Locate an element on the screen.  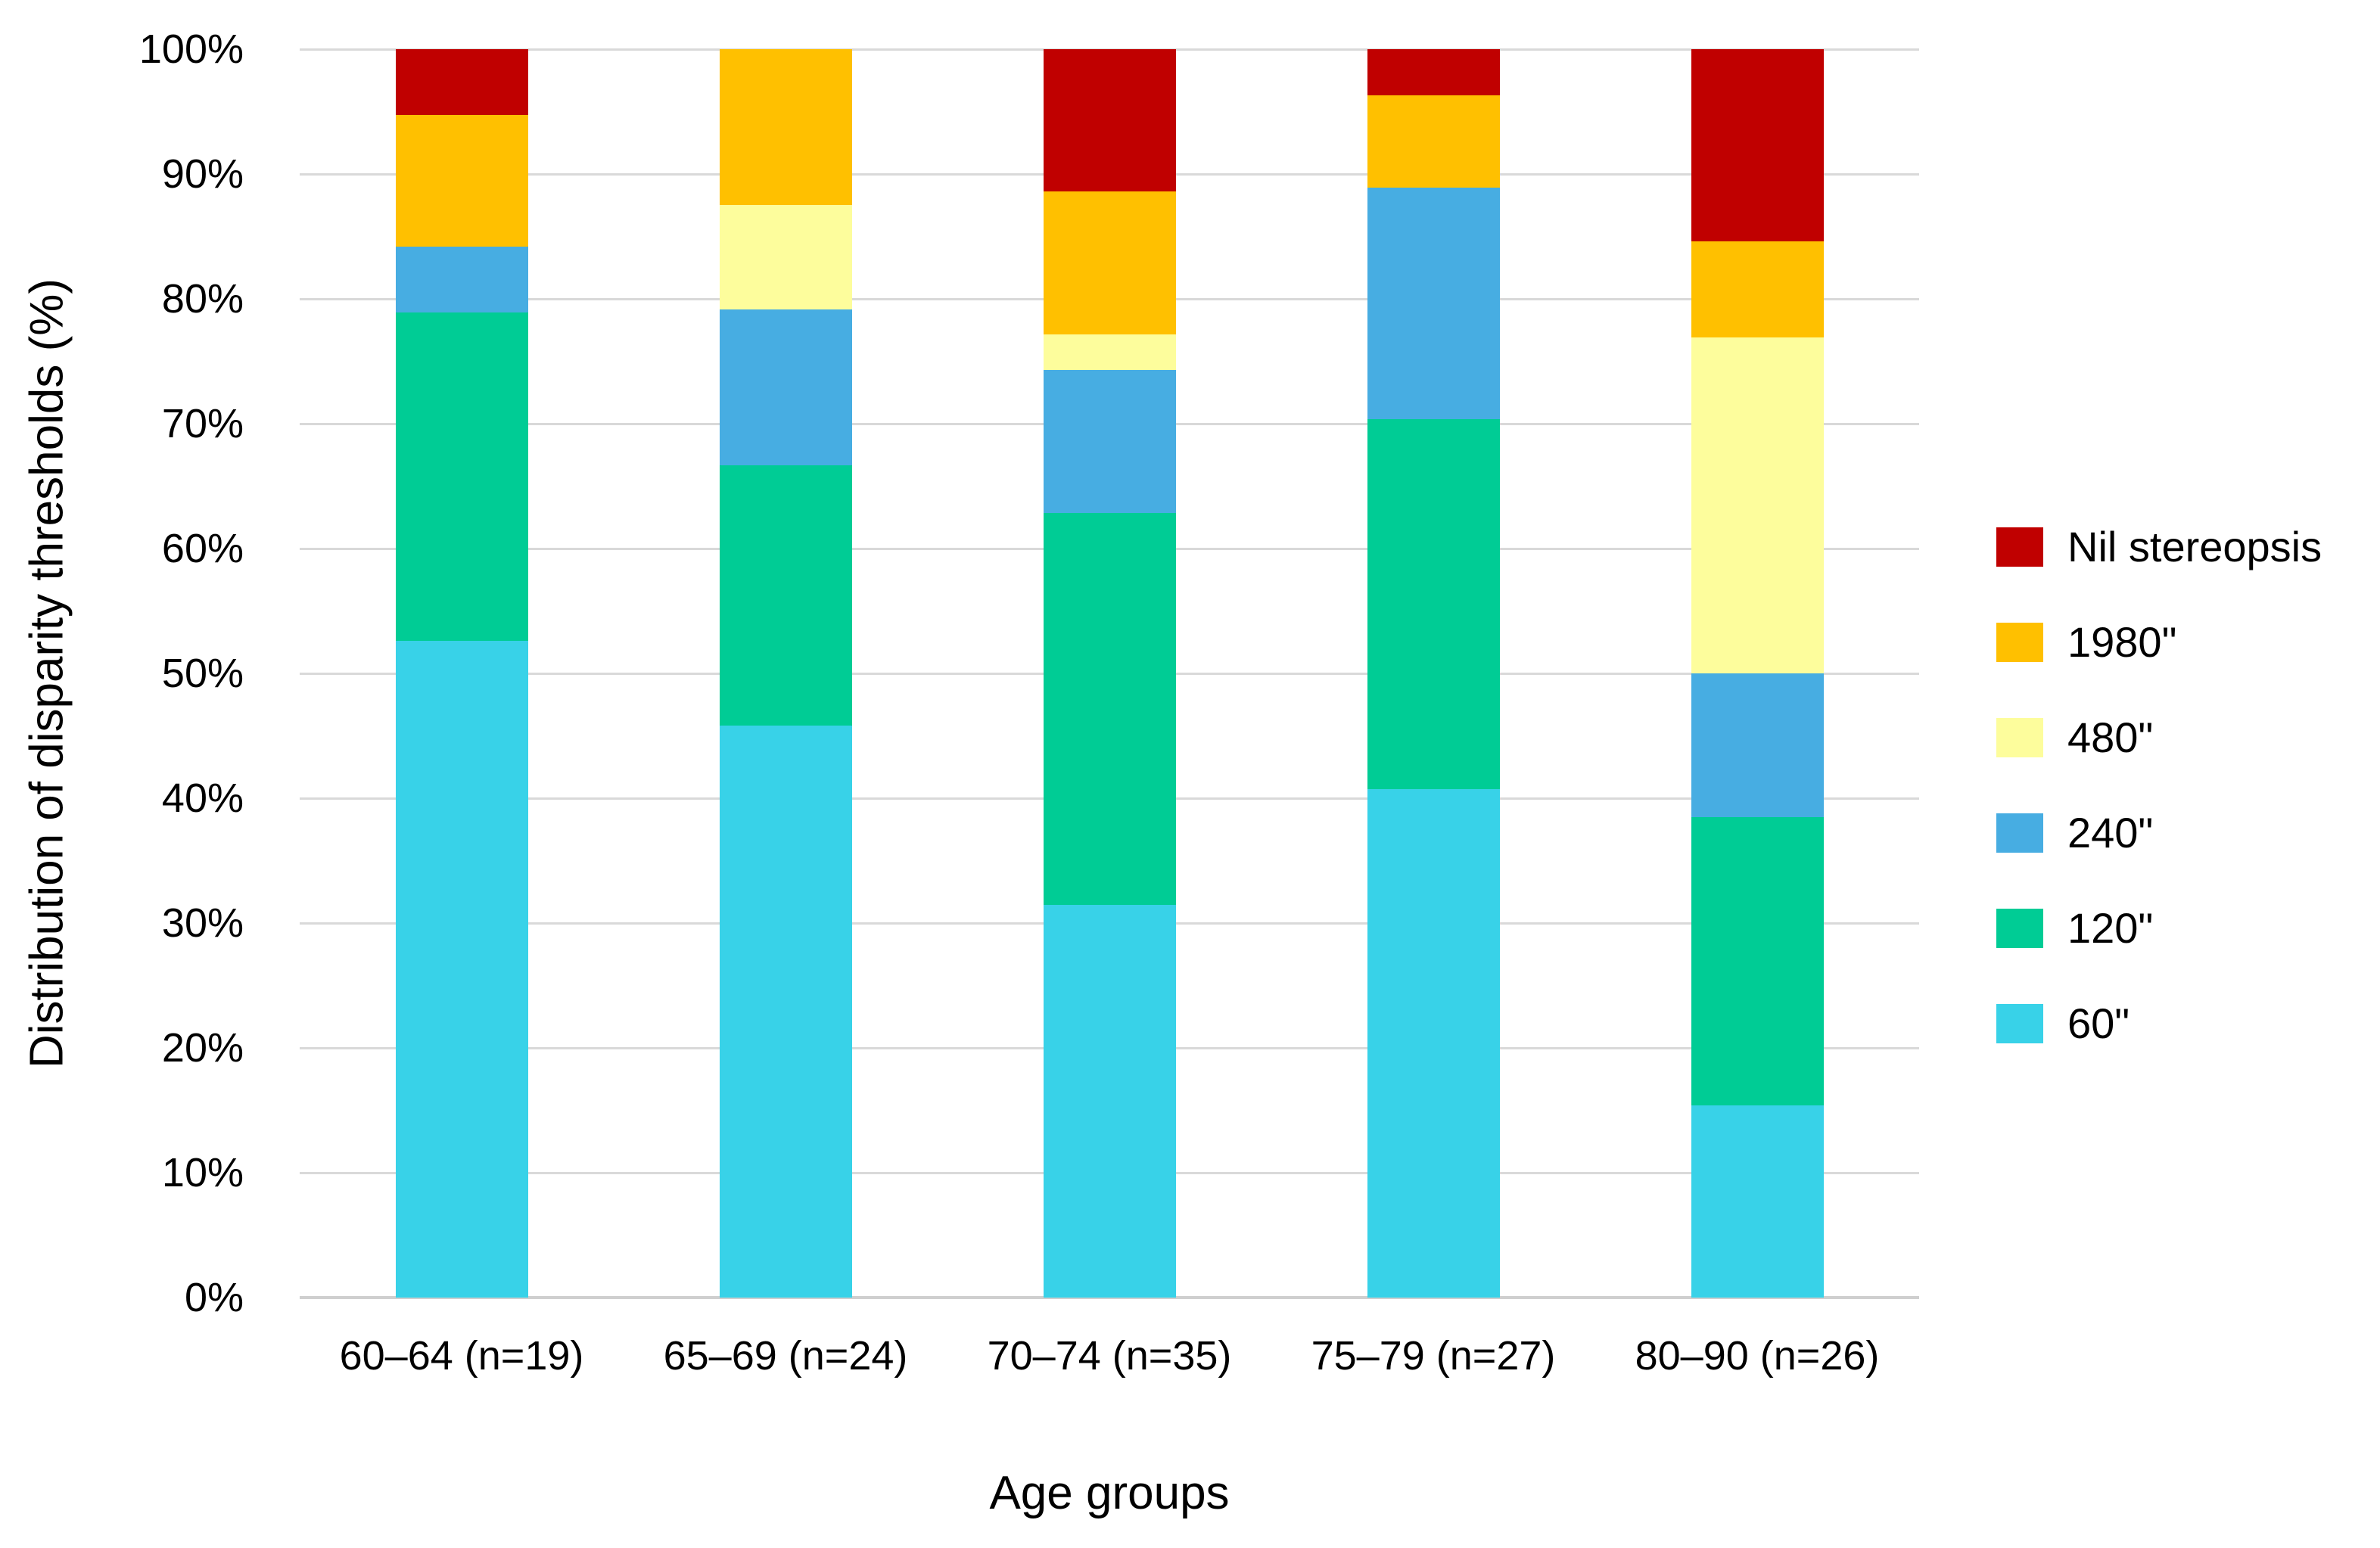
y-tick-label-30: 30% is located at coordinates (203, 923).